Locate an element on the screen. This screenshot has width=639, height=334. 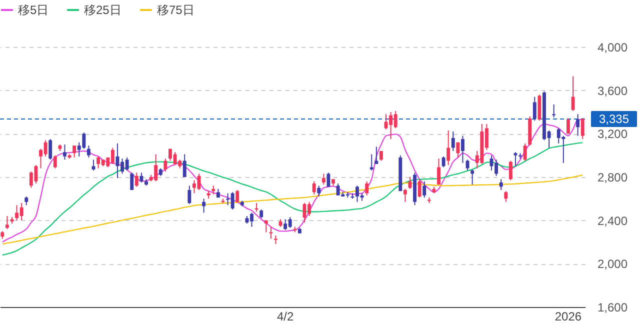
y-tick-label: 4,000 is located at coordinates (613, 47).